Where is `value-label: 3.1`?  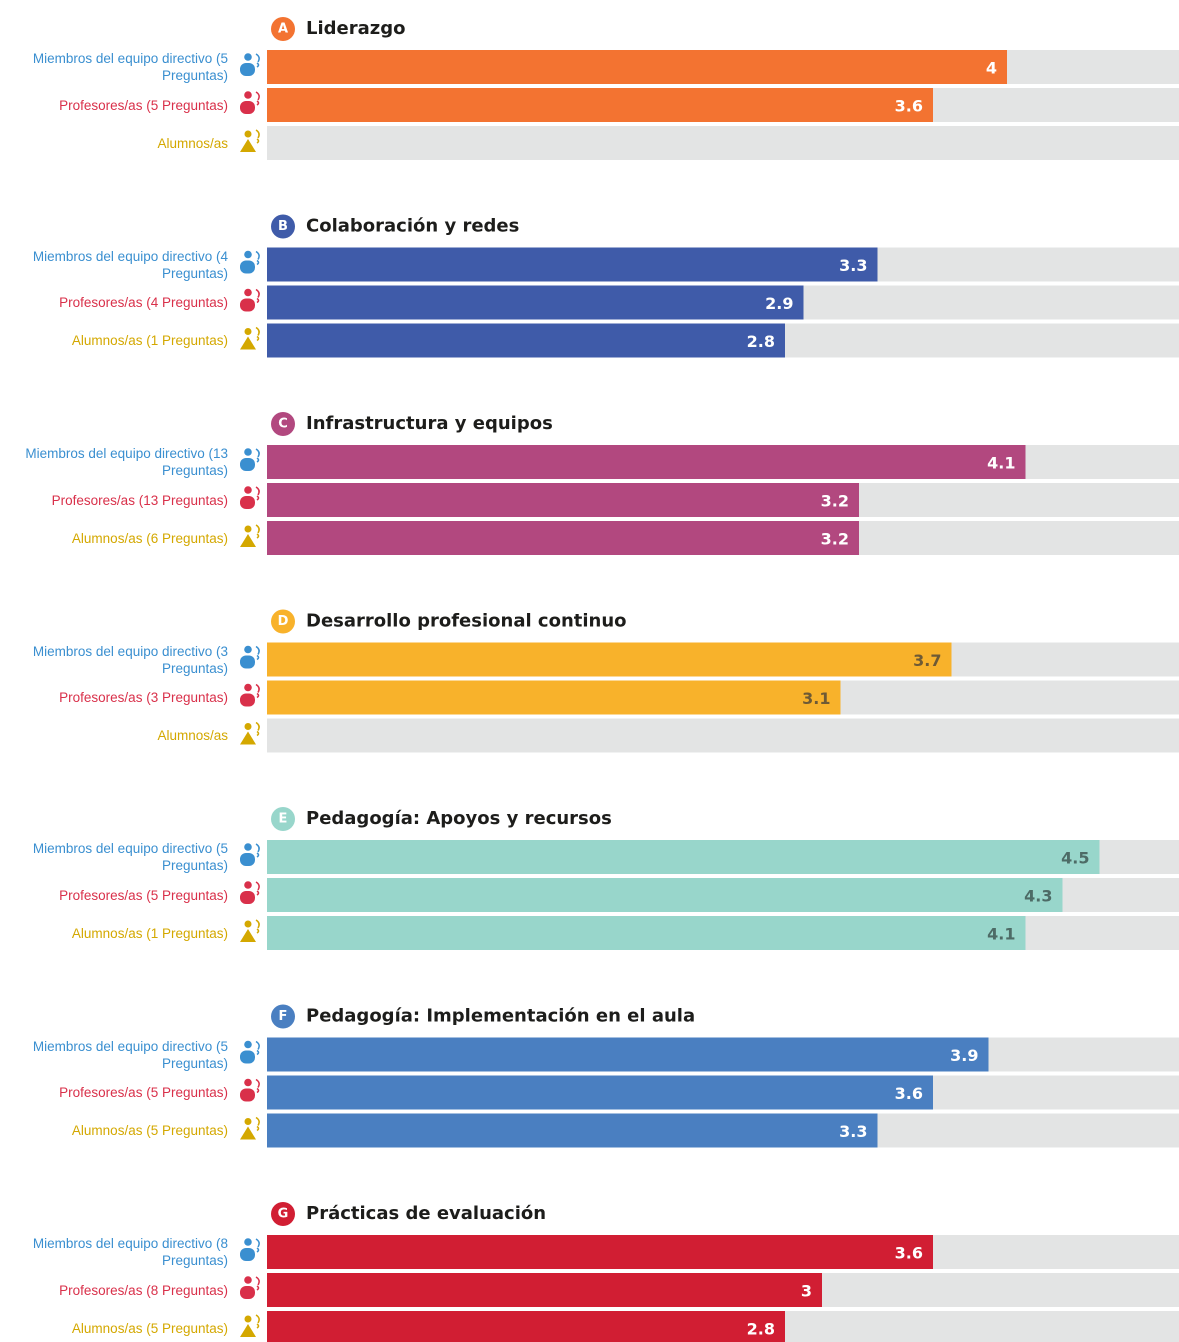
value-label: 3.1 is located at coordinates (816, 698).